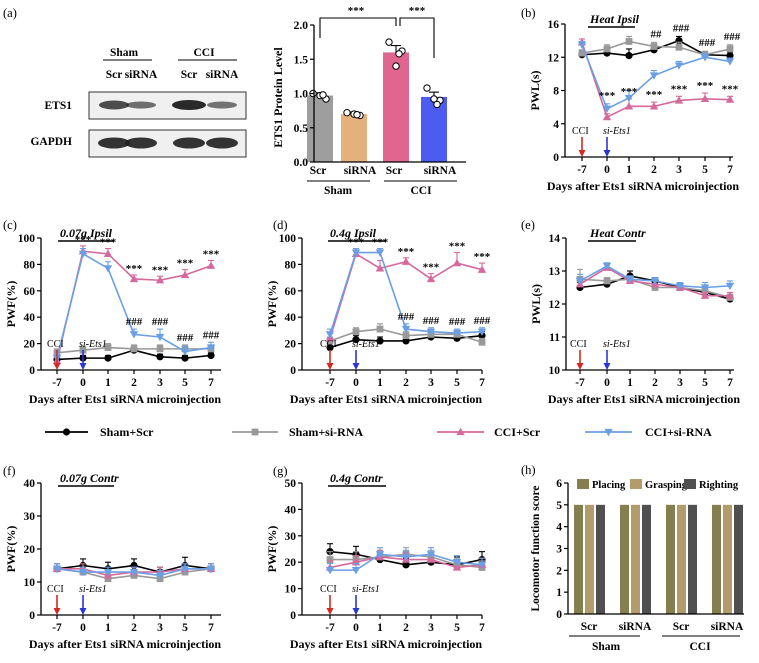  What do you see at coordinates (291, 563) in the screenshot?
I see `y-tick-label: 20` at bounding box center [291, 563].